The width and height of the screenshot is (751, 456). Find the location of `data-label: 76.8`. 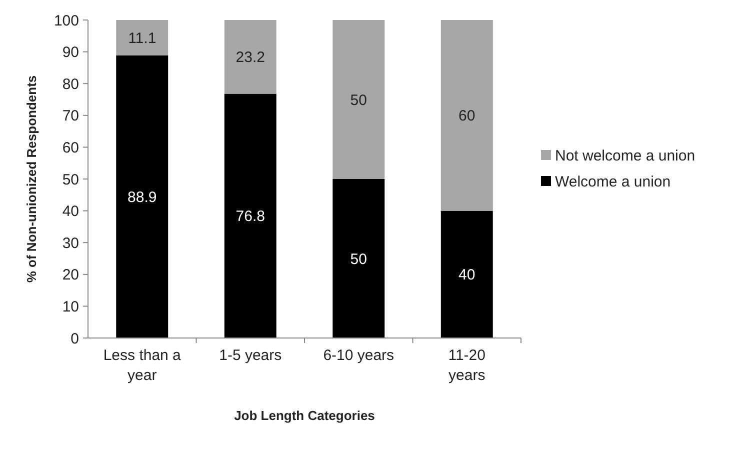

data-label: 76.8 is located at coordinates (250, 217).